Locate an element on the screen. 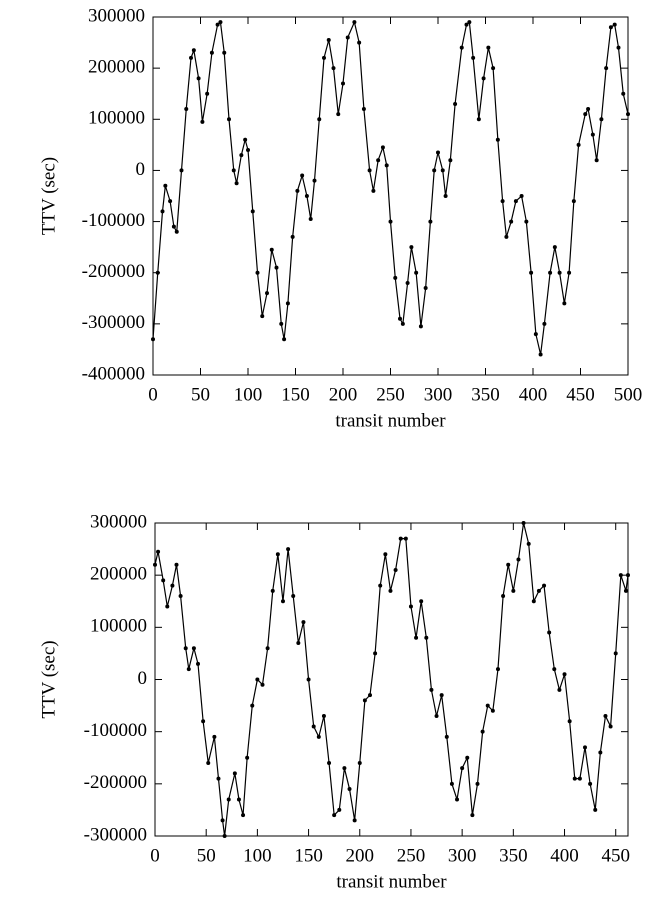  x-tick-label: 500 is located at coordinates (628, 394).